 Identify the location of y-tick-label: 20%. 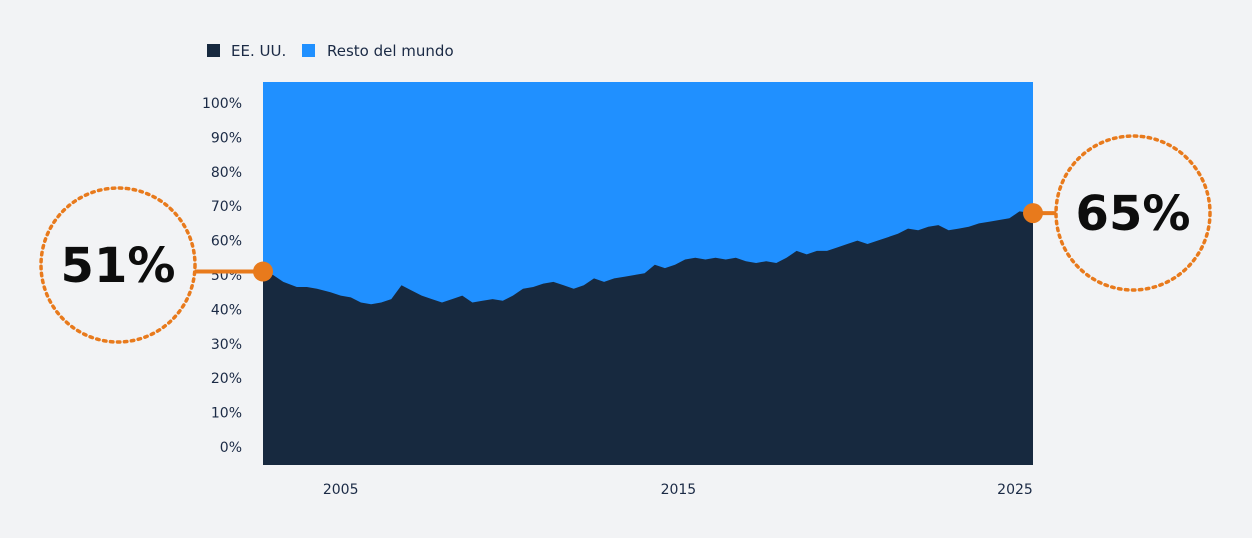
(226, 379).